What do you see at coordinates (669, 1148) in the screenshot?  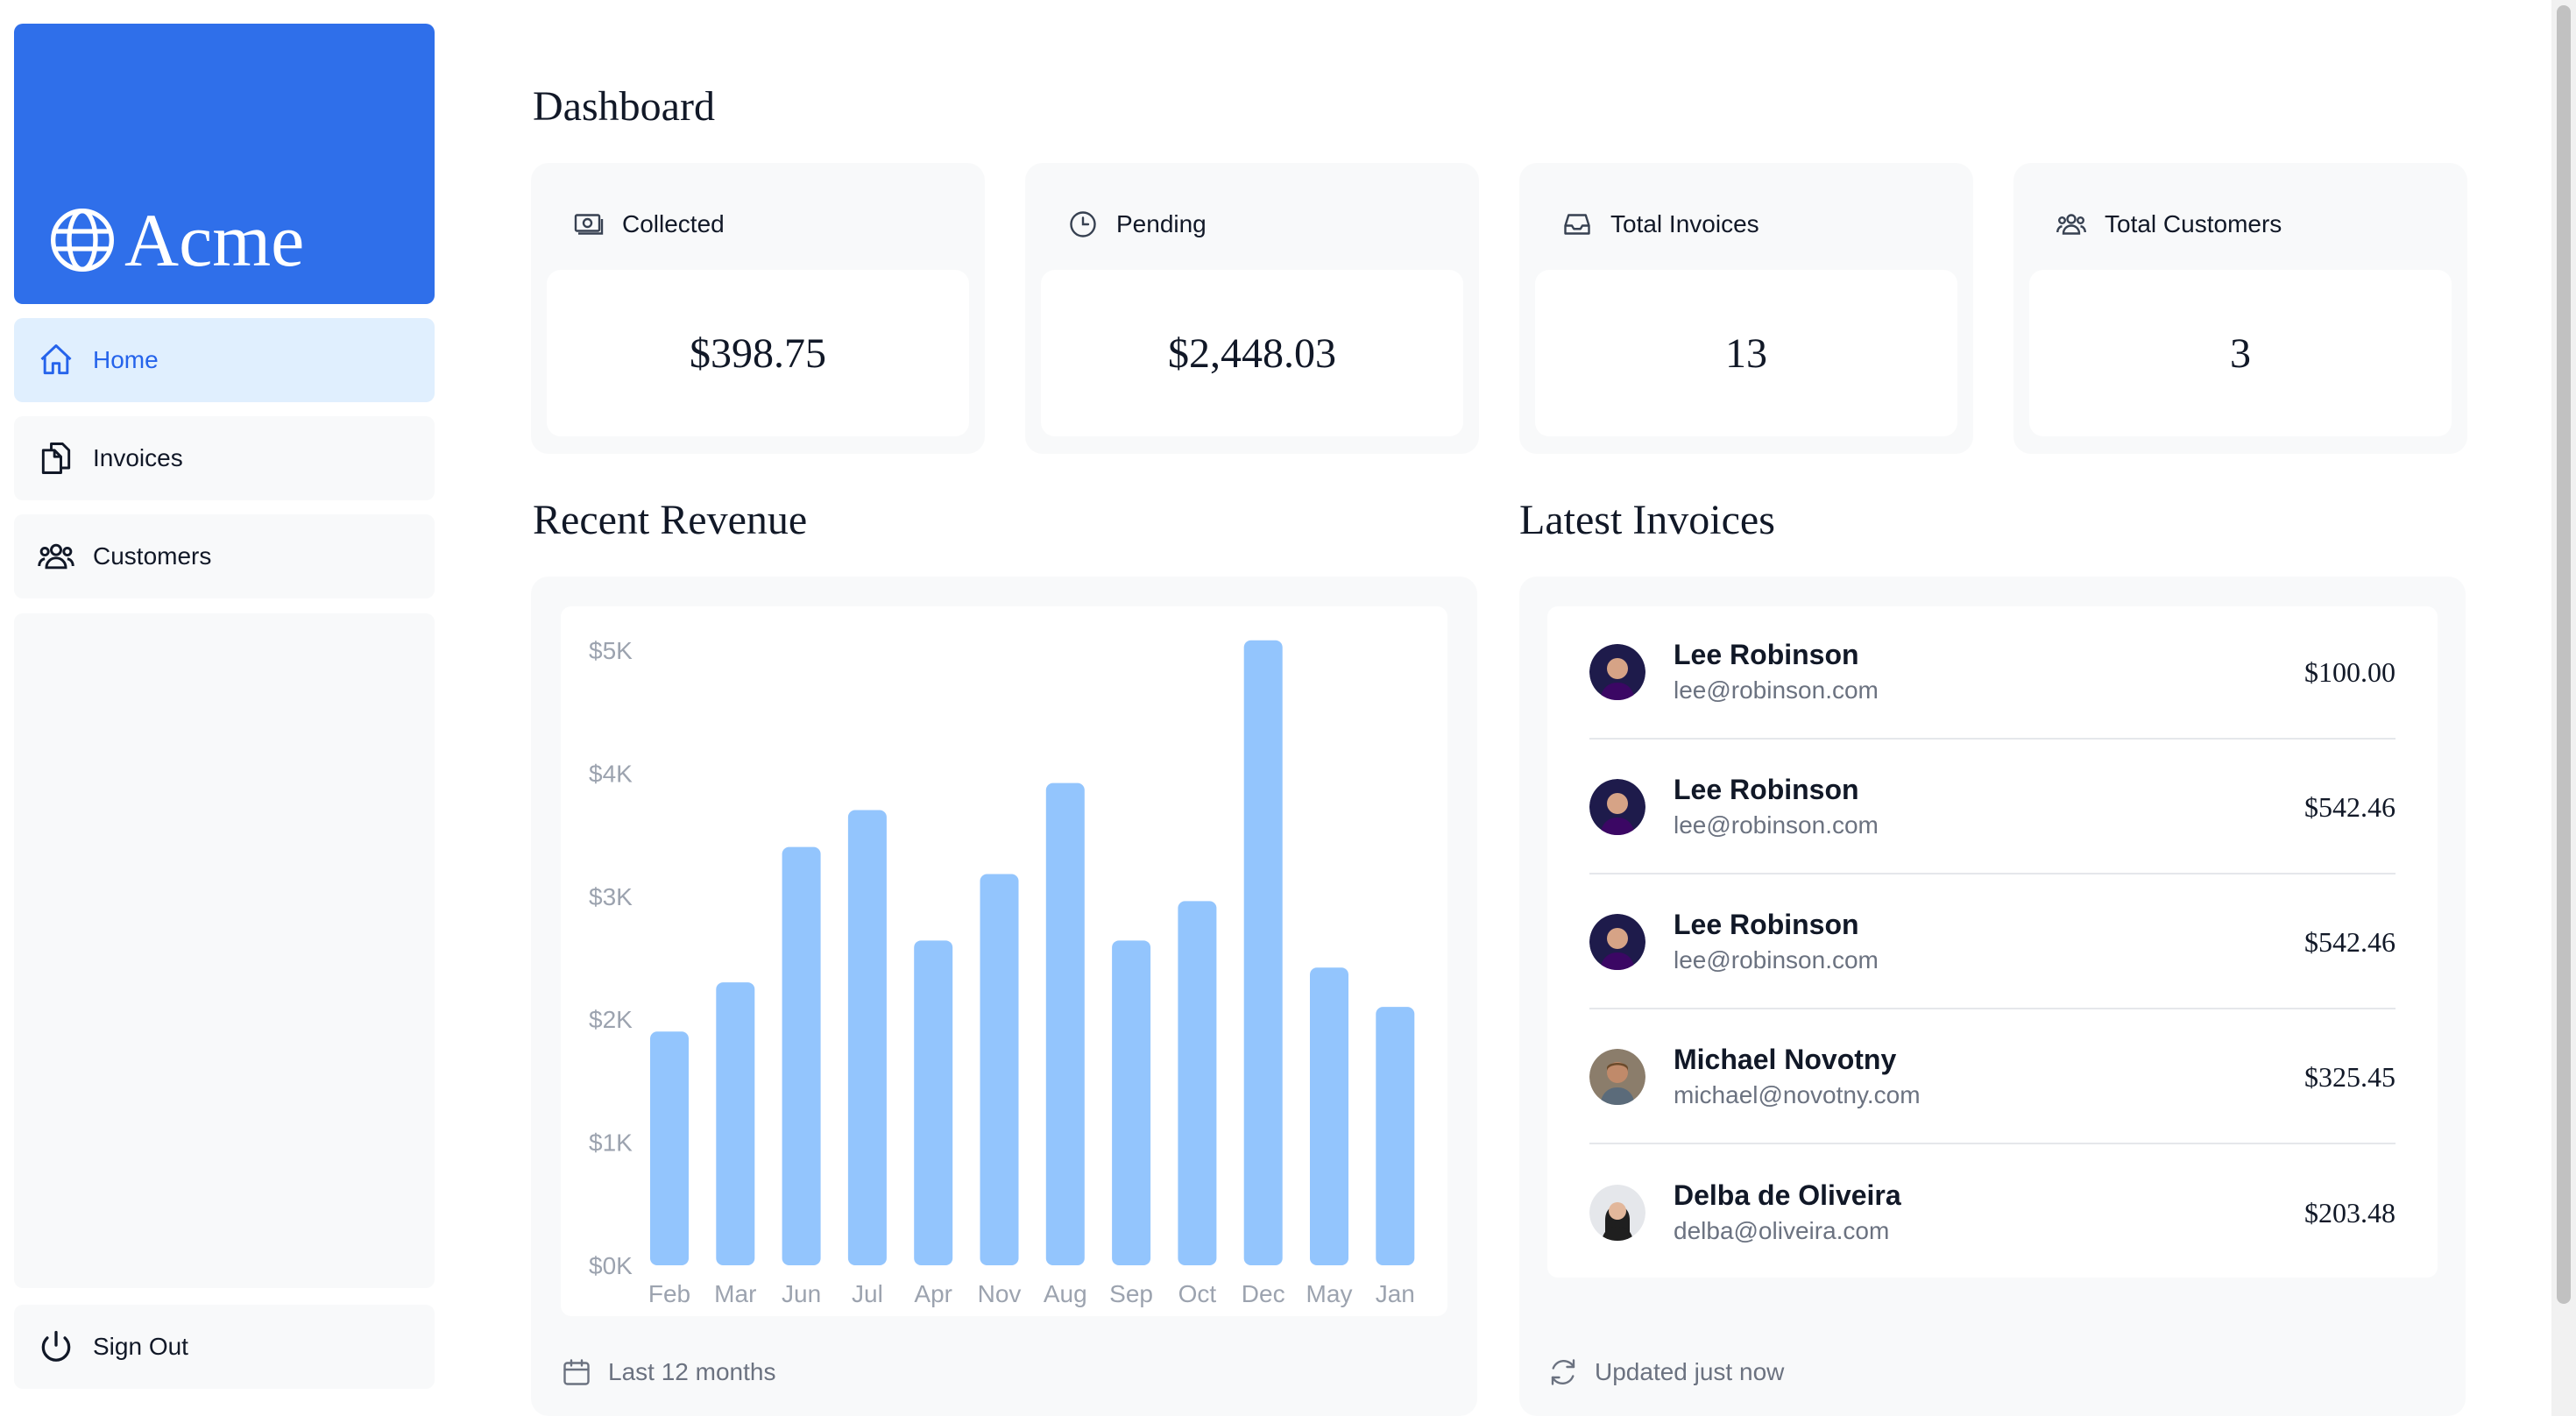 I see `chart-bar-feb` at bounding box center [669, 1148].